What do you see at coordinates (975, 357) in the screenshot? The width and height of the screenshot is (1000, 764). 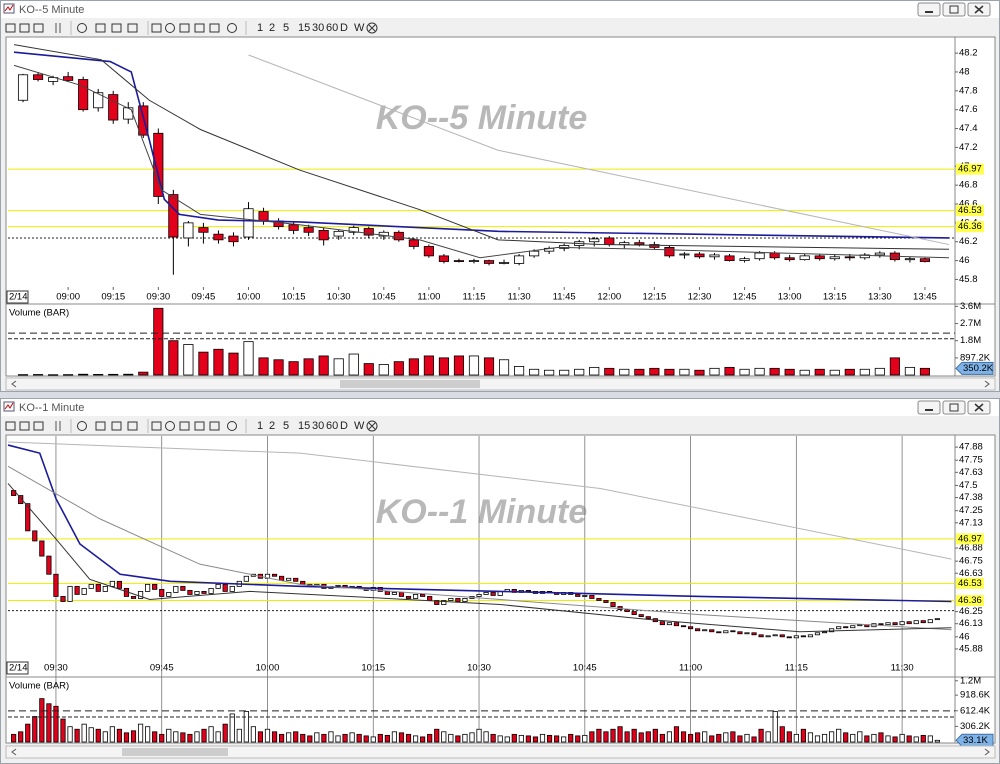 I see `volume-tick-label: 897.2K` at bounding box center [975, 357].